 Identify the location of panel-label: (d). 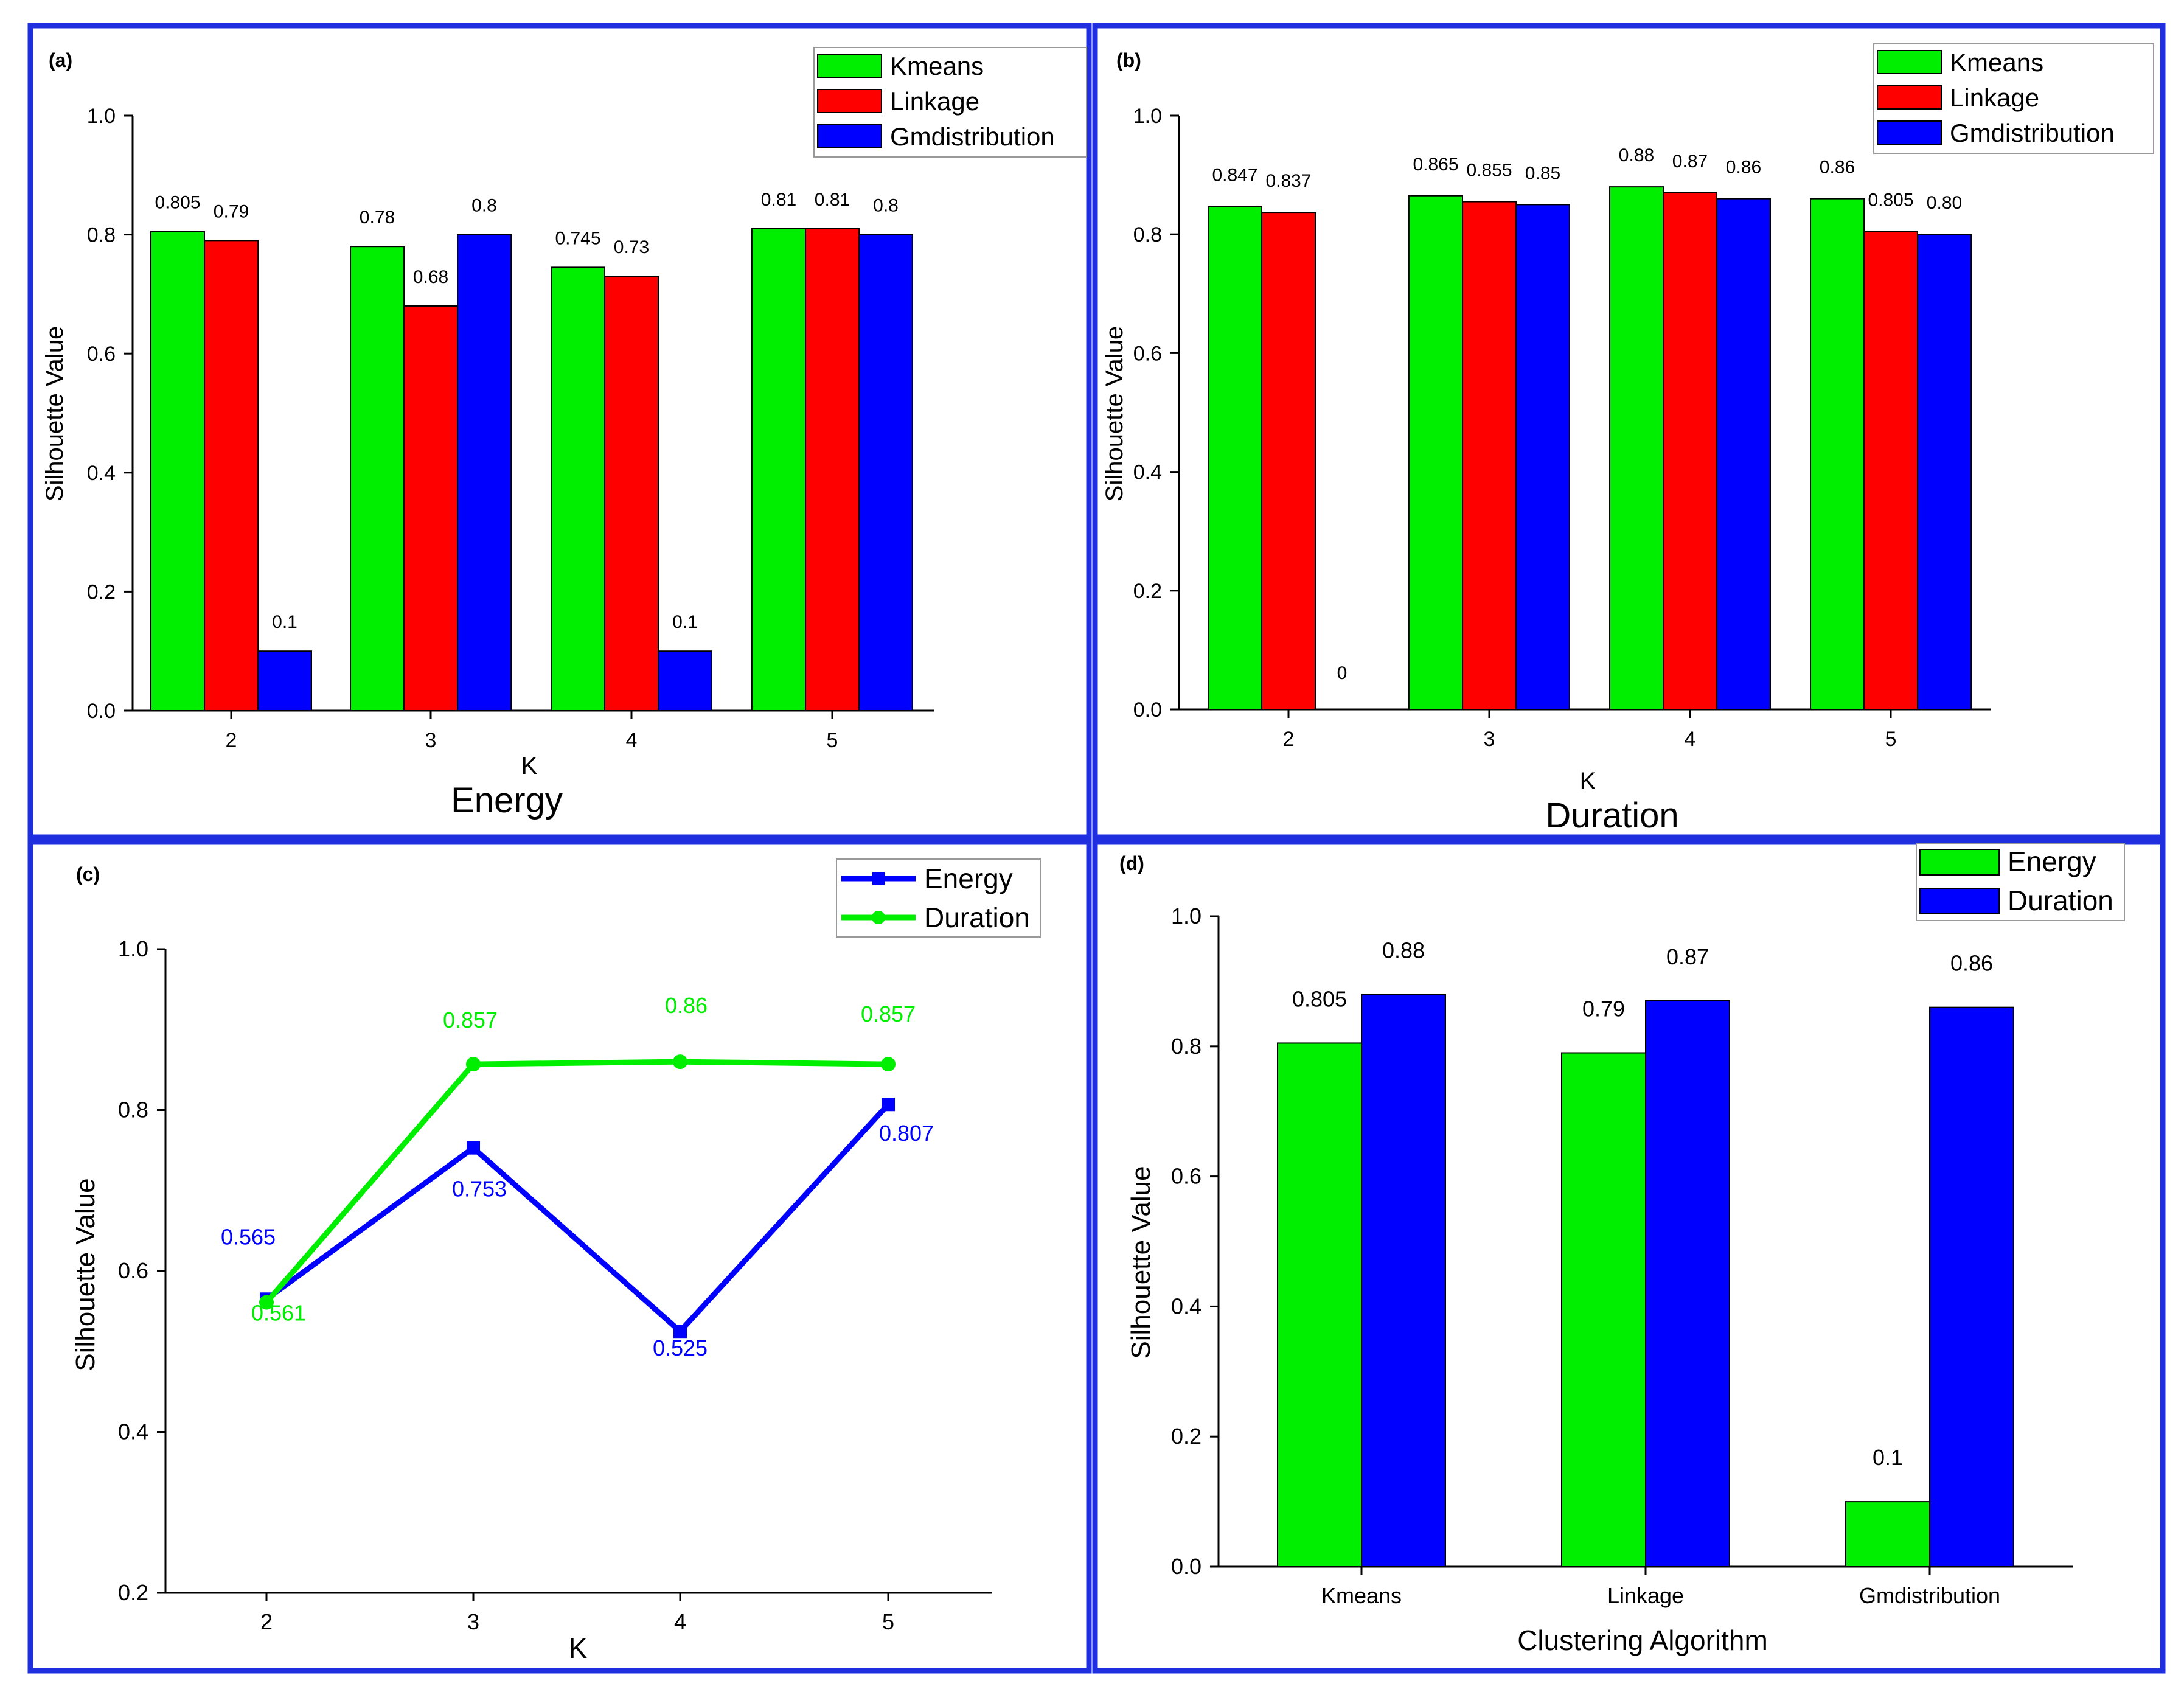
(1131, 863).